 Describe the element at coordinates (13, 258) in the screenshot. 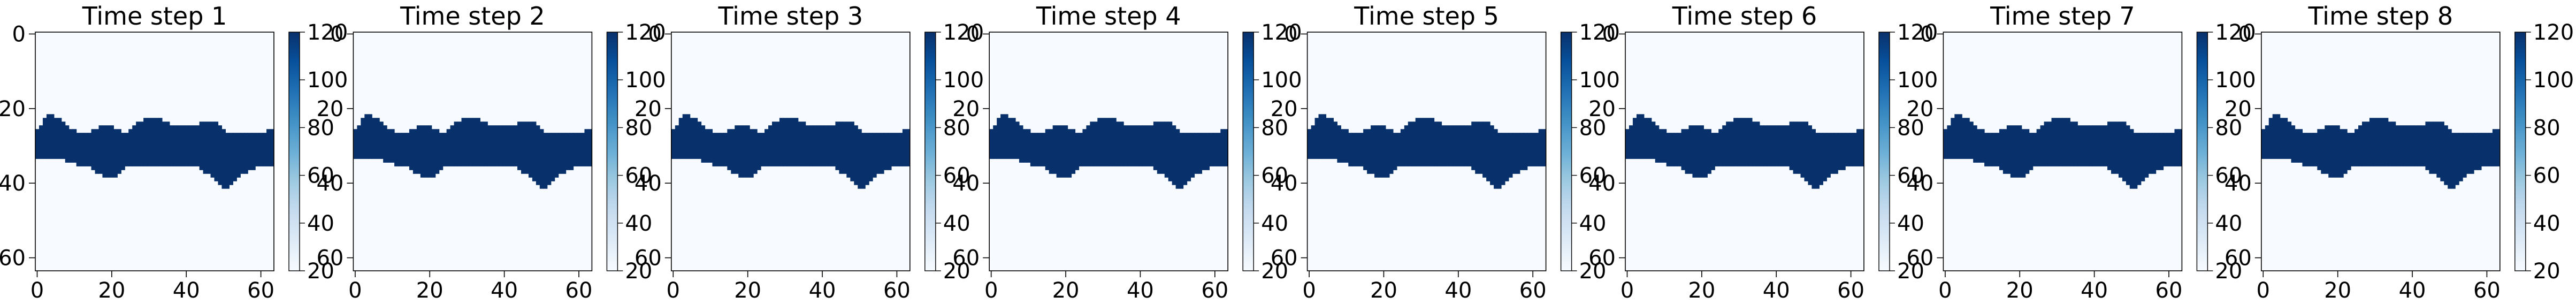

I see `y-tick-label: 60` at that location.